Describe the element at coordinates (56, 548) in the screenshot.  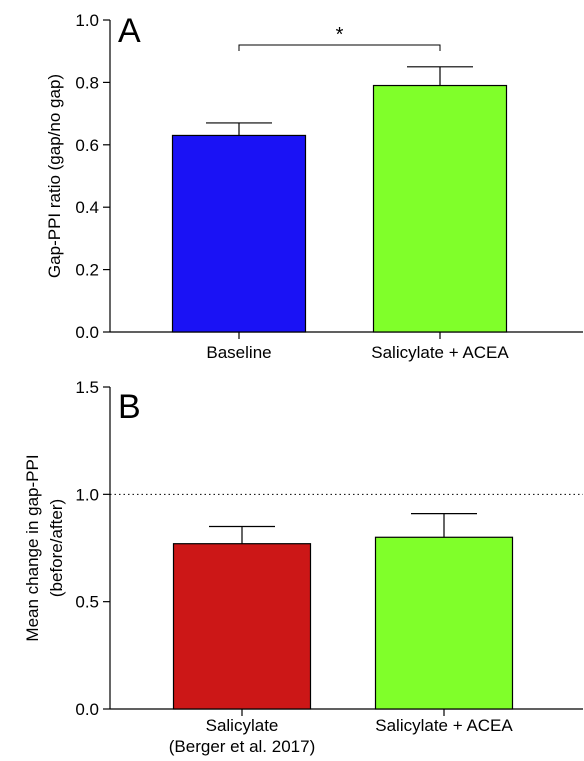
I see `y-axis-title-line: (before/after)` at that location.